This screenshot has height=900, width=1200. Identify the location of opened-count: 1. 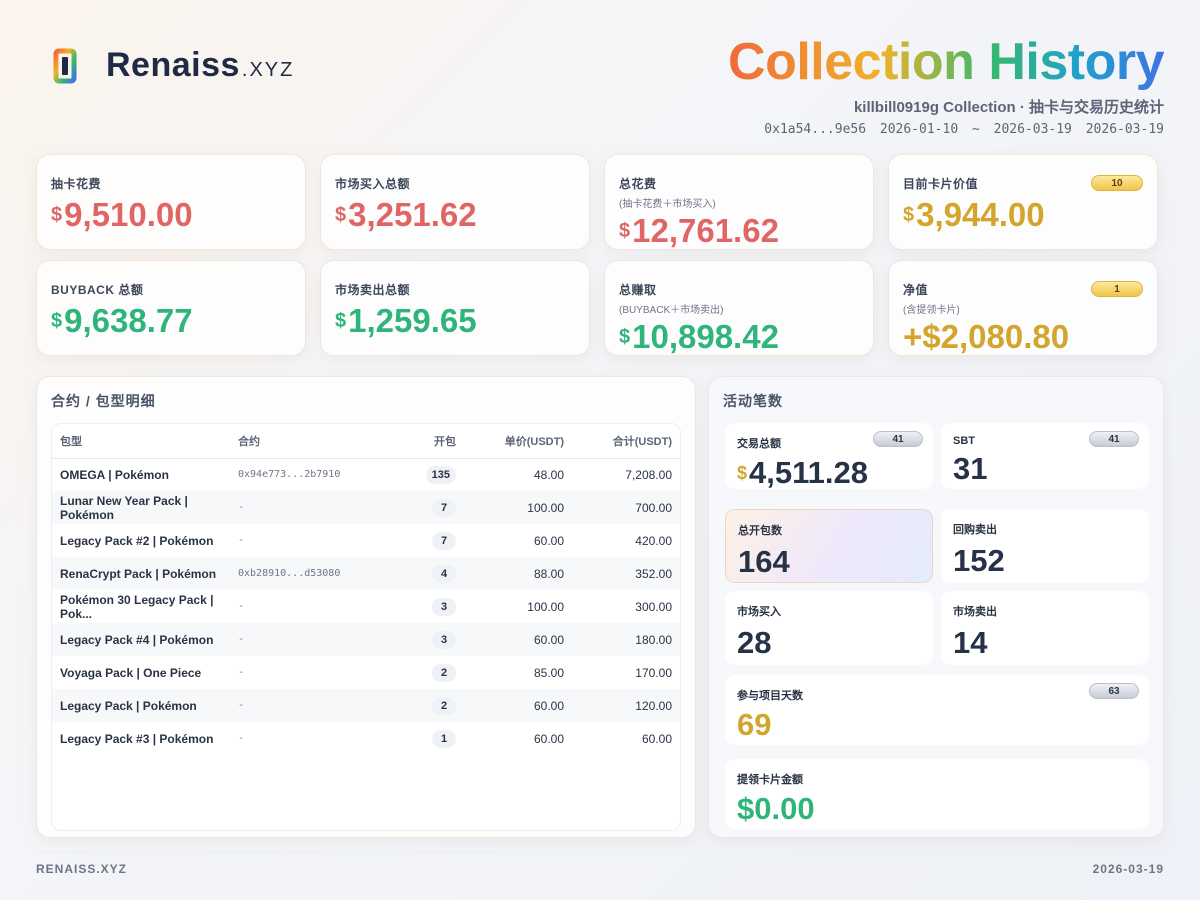
(444, 738).